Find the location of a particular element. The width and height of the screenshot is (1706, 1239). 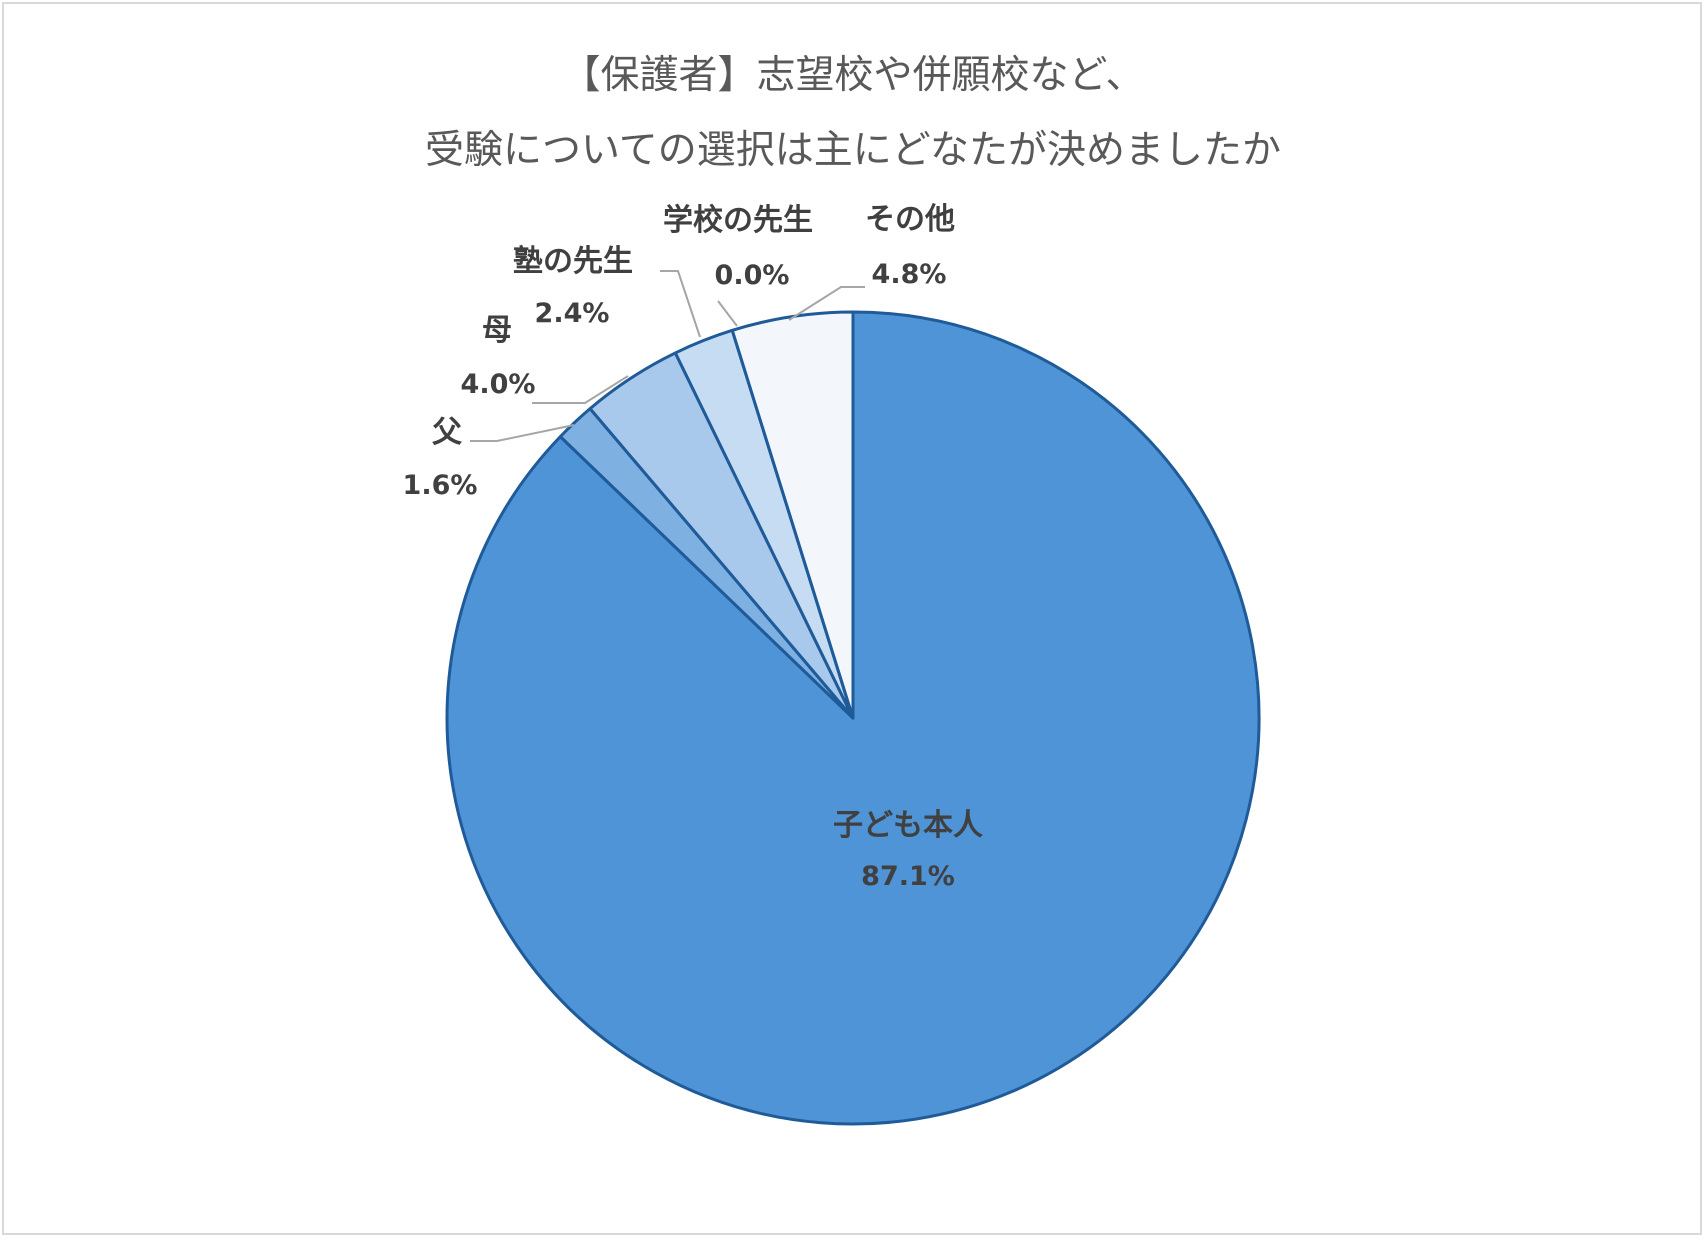

leader-lines is located at coordinates (667, 356).